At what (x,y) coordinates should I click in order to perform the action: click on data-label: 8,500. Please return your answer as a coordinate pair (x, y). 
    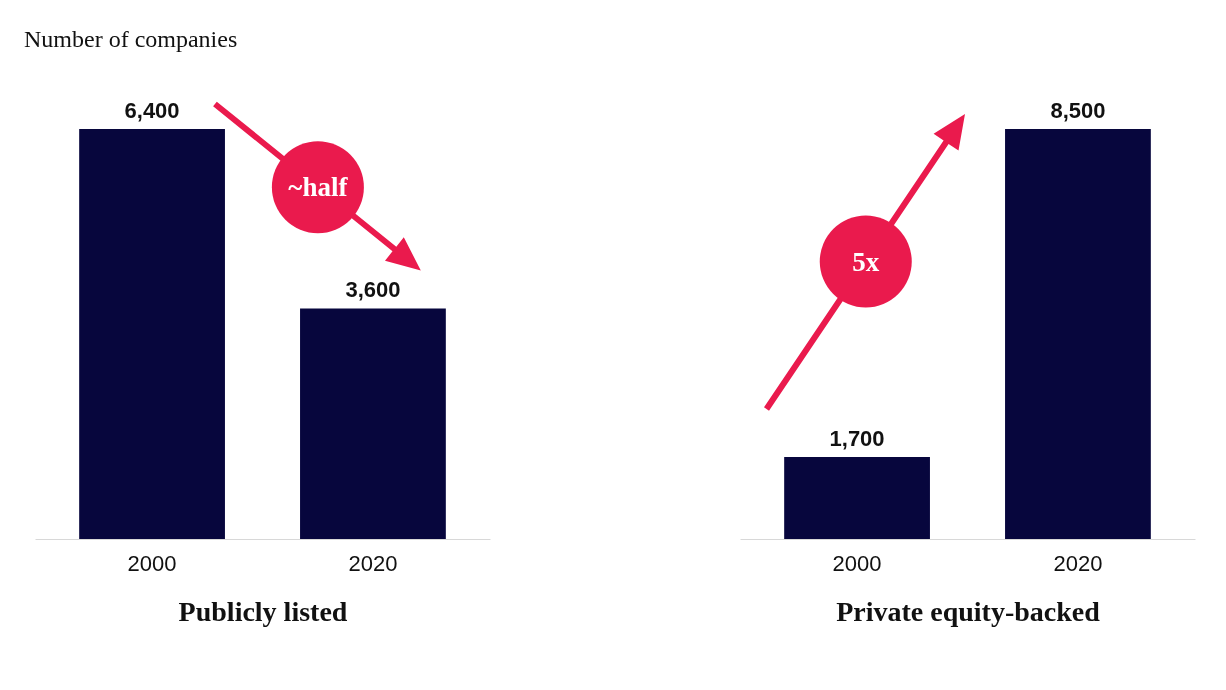
    Looking at the image, I should click on (1078, 110).